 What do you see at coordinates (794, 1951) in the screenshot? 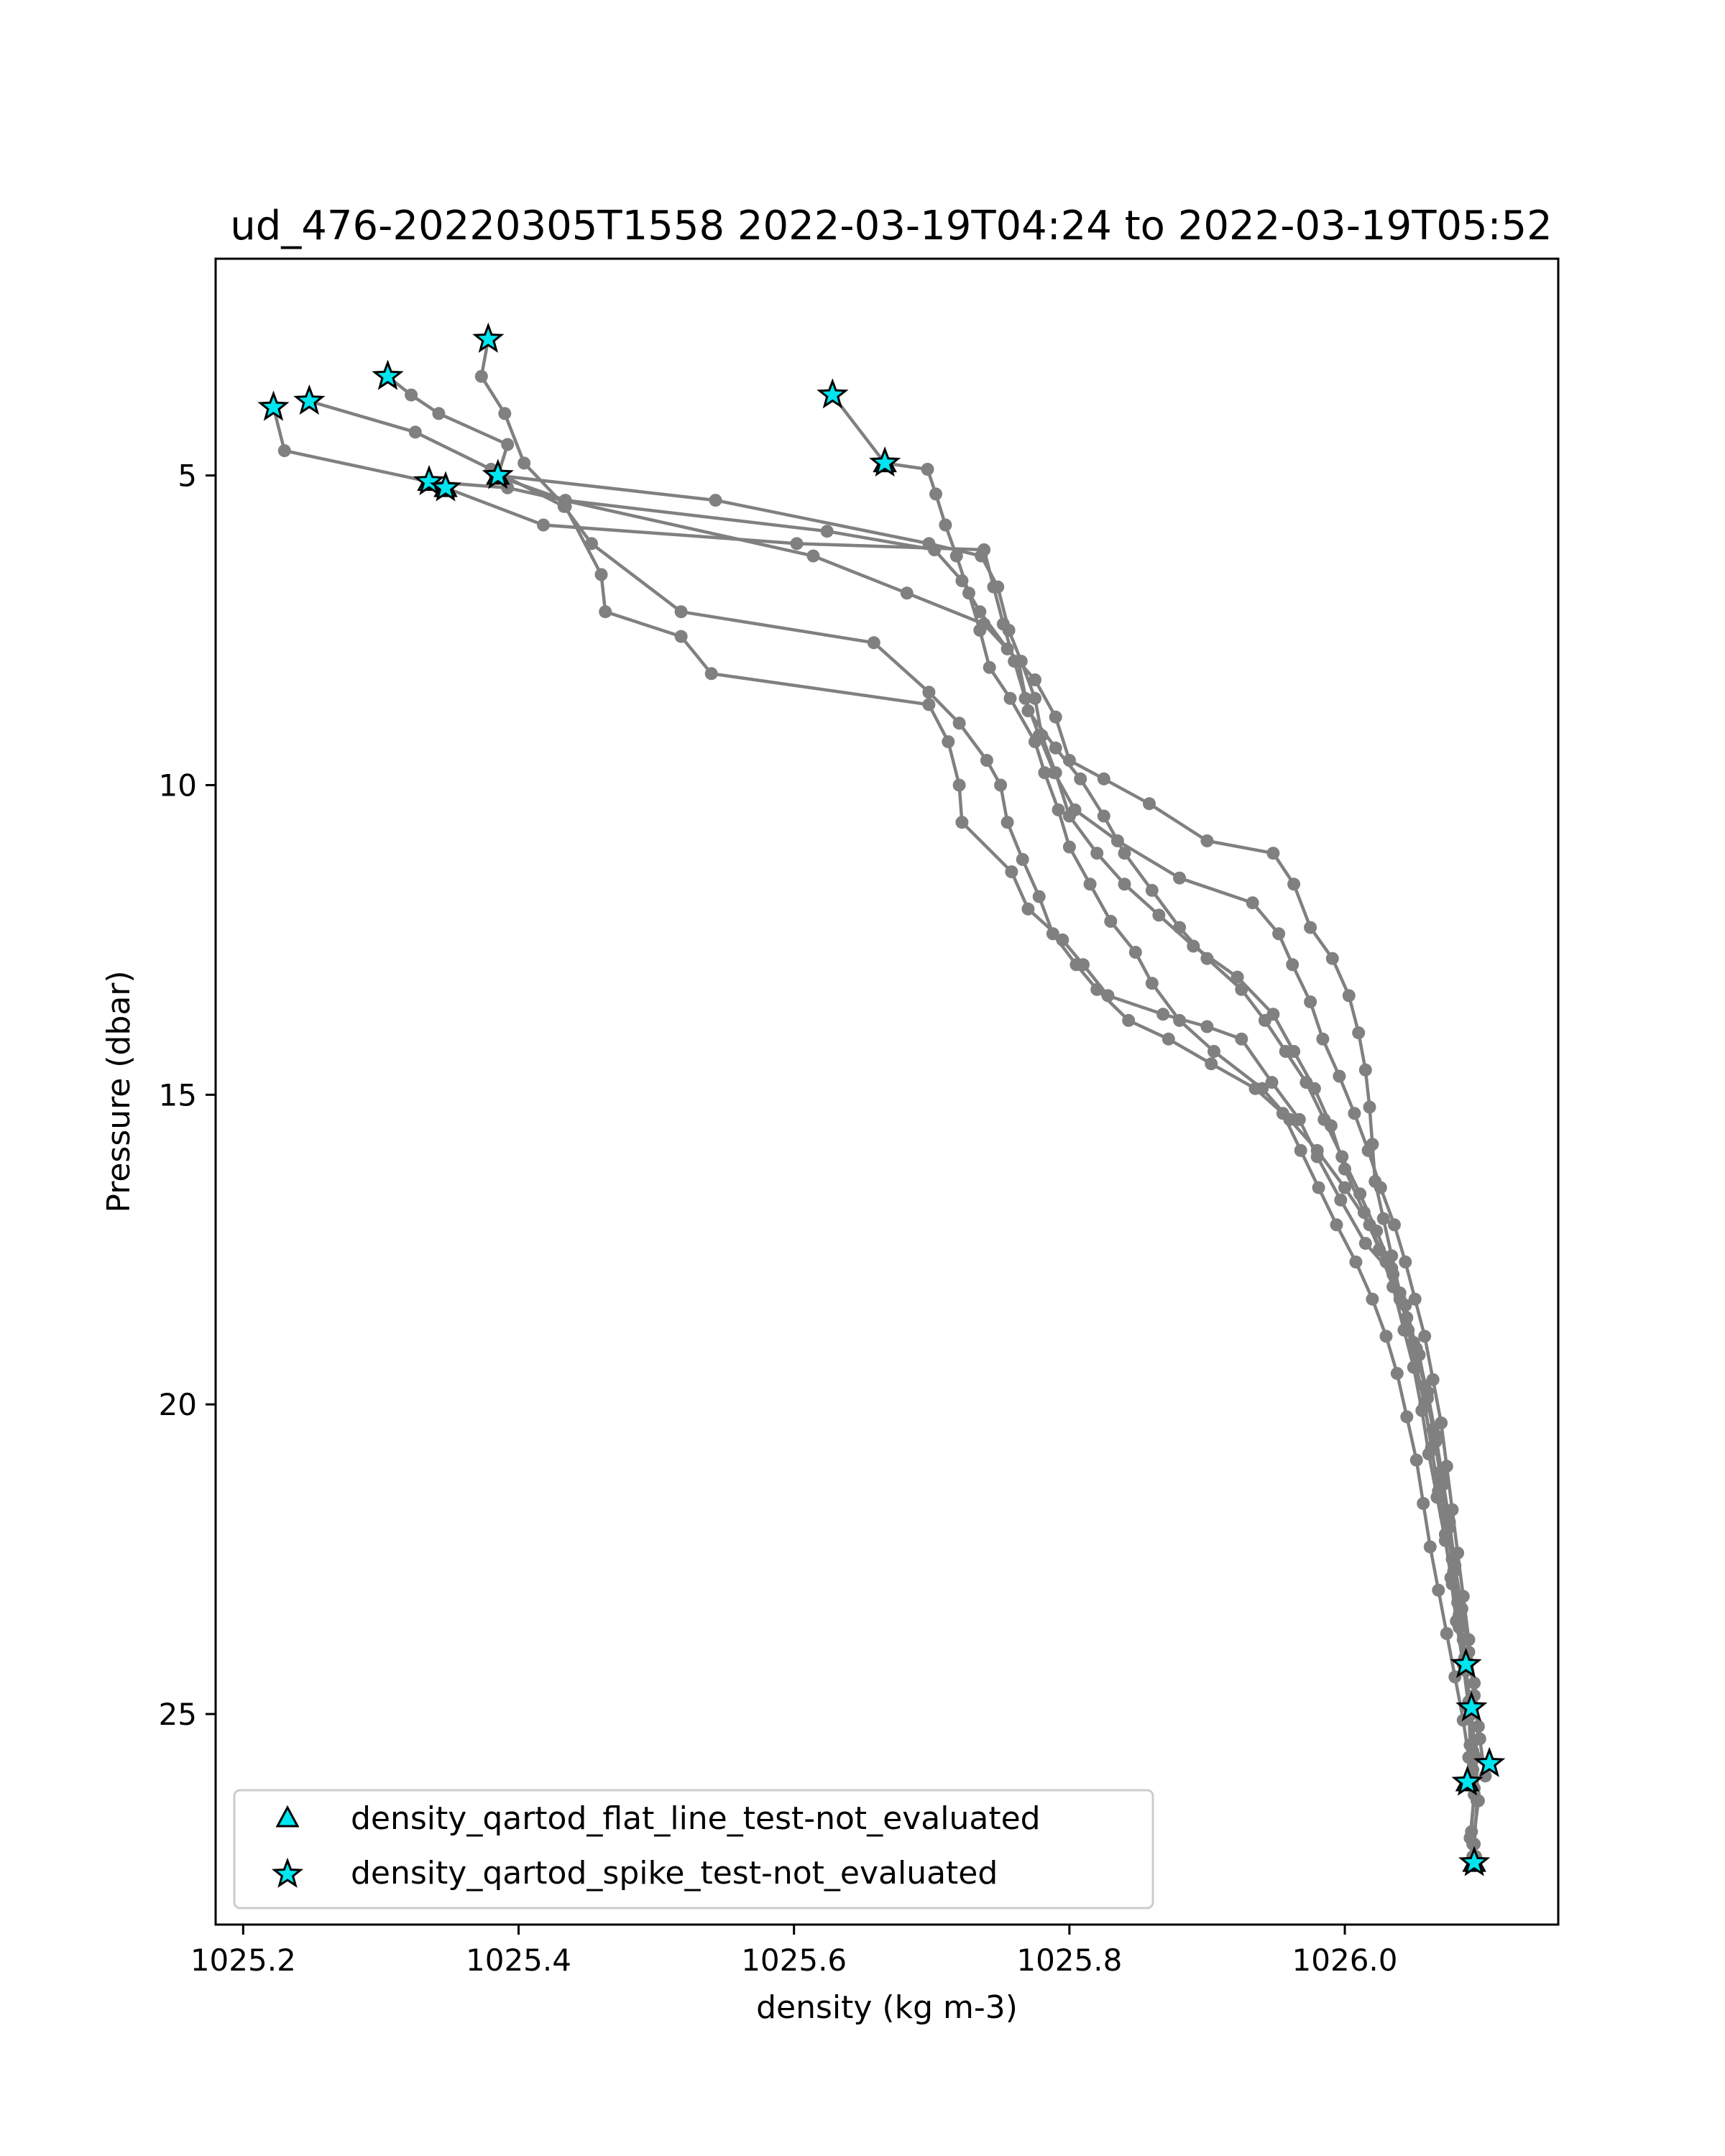
I see `x-axis: 1025.2 1025.4 1025.6 1025.8 1026.0` at bounding box center [794, 1951].